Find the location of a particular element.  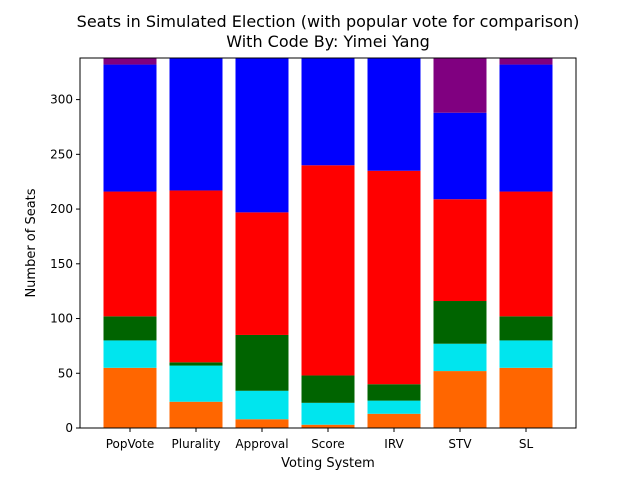

x-tick-label: Plurality is located at coordinates (196, 444).